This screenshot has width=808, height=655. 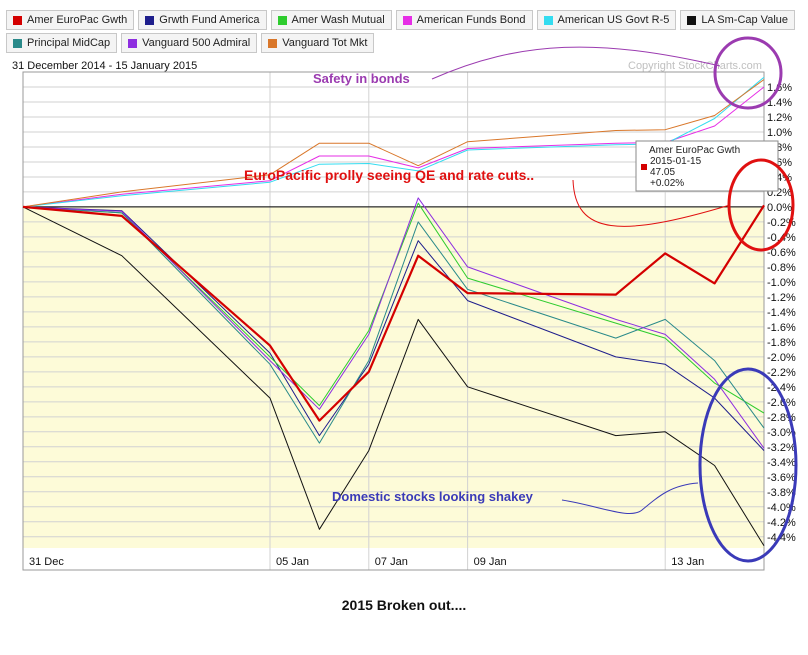 What do you see at coordinates (391, 562) in the screenshot?
I see `x-tick-label: 07 Jan` at bounding box center [391, 562].